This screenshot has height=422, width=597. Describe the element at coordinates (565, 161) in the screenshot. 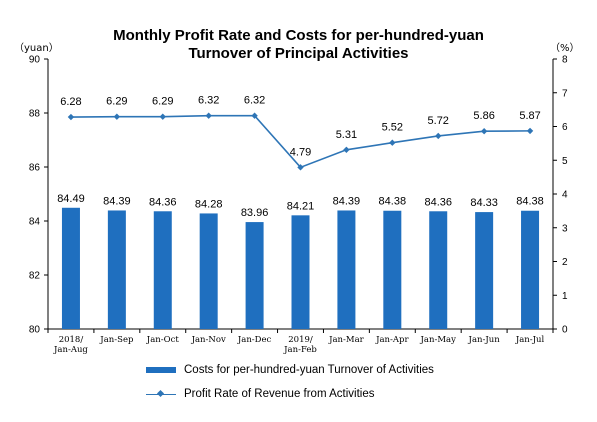

I see `right-axis-tick-label: 5` at that location.